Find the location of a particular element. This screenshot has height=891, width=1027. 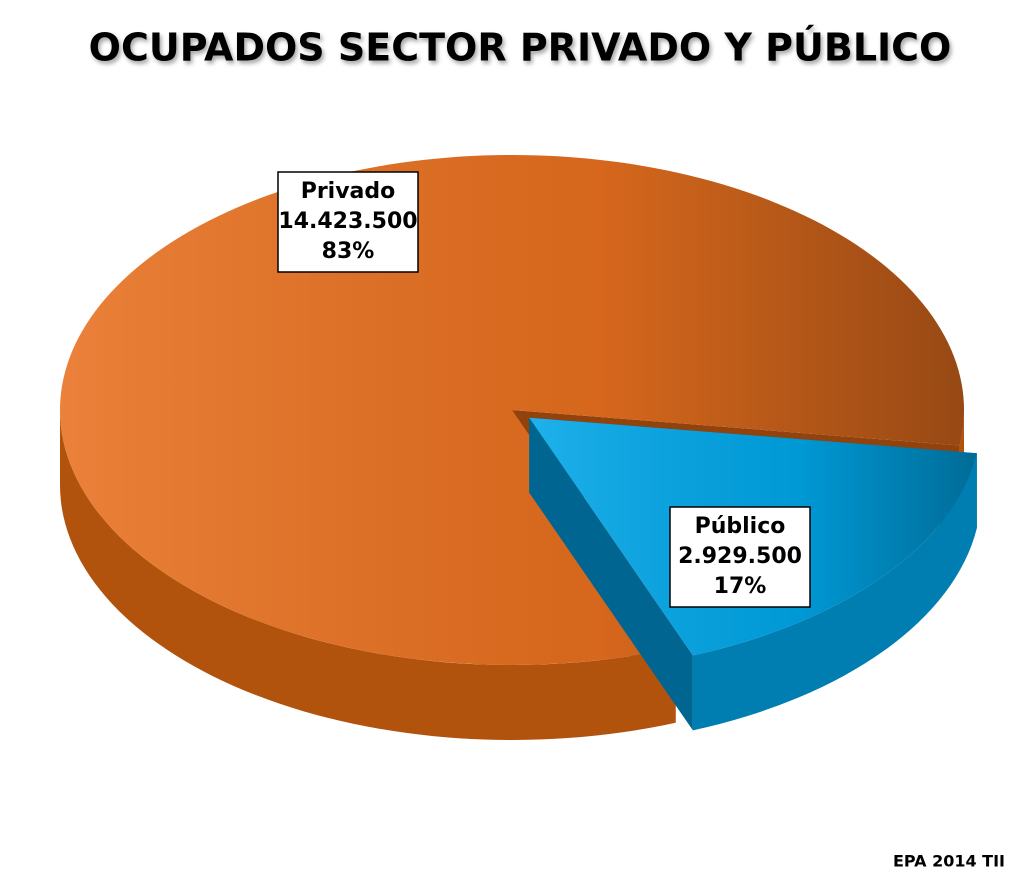

slice-side is located at coordinates (834, 592).